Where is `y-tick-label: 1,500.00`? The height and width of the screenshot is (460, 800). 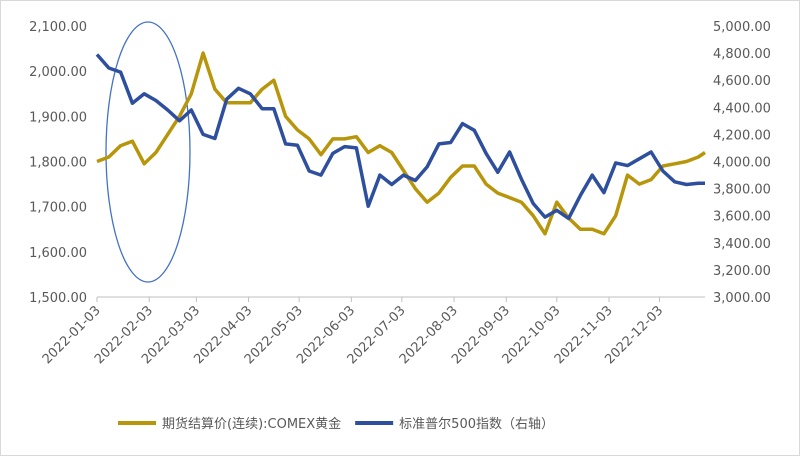 y-tick-label: 1,500.00 is located at coordinates (58, 298).